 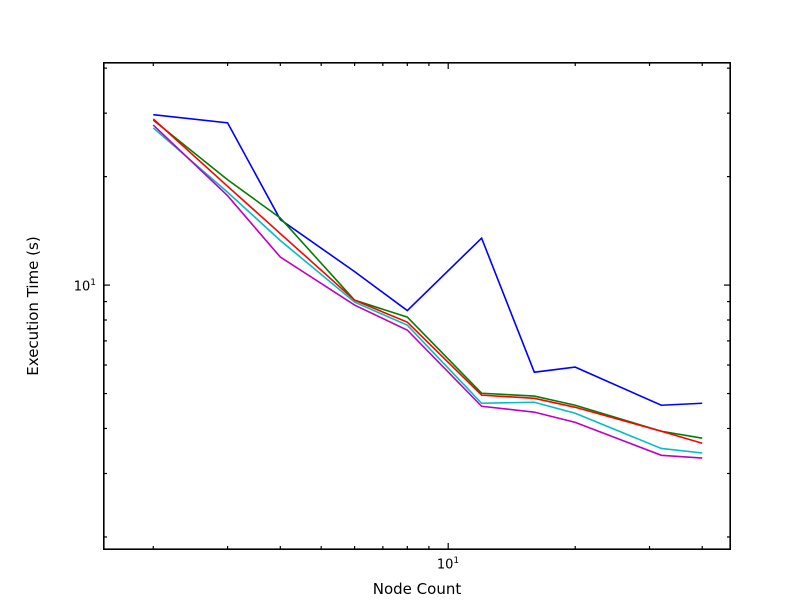 I want to click on y-axis-tick-label: 101, so click(x=77, y=286).